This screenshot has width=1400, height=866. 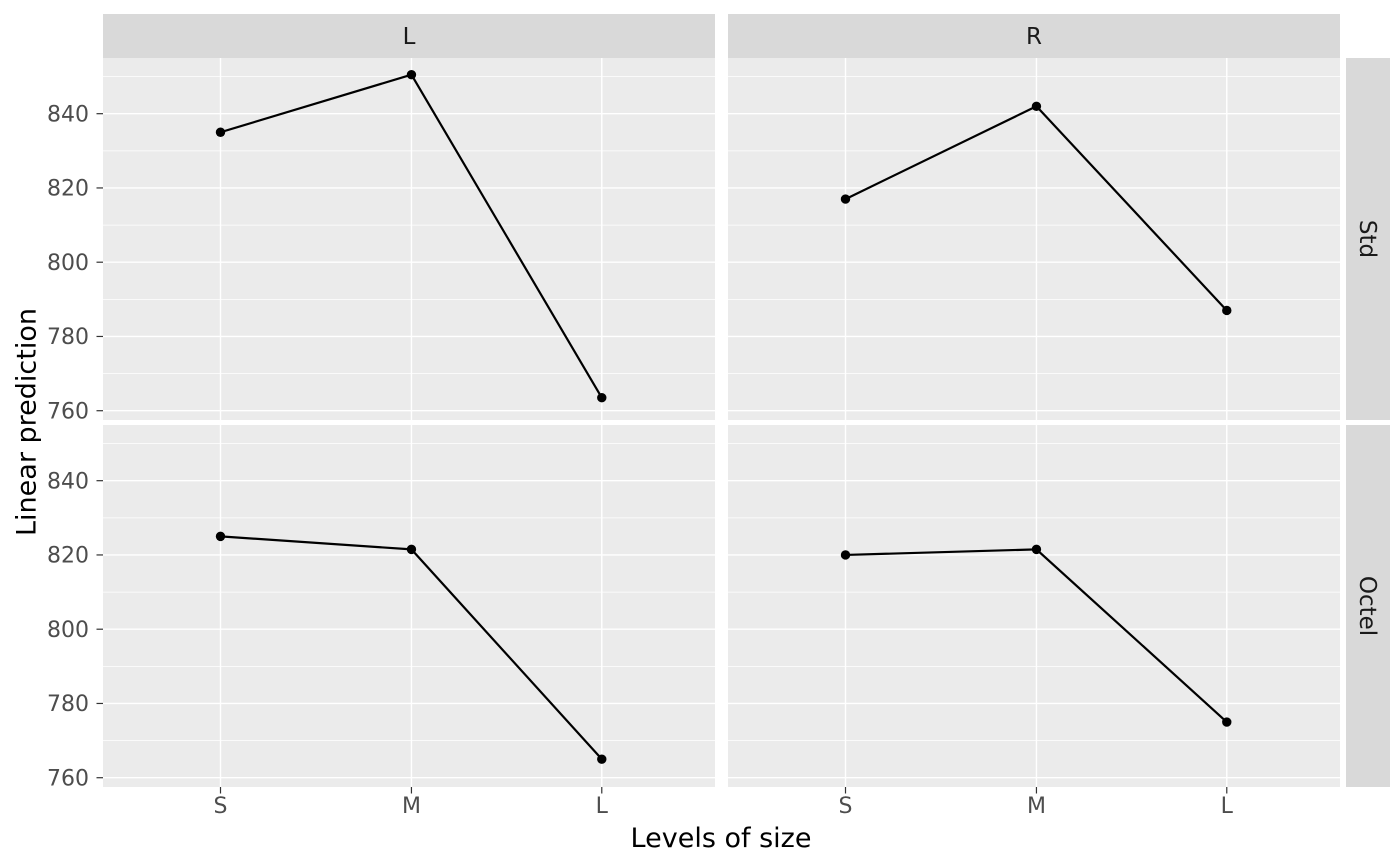 I want to click on facet-strip-row-top, so click(x=1368, y=239).